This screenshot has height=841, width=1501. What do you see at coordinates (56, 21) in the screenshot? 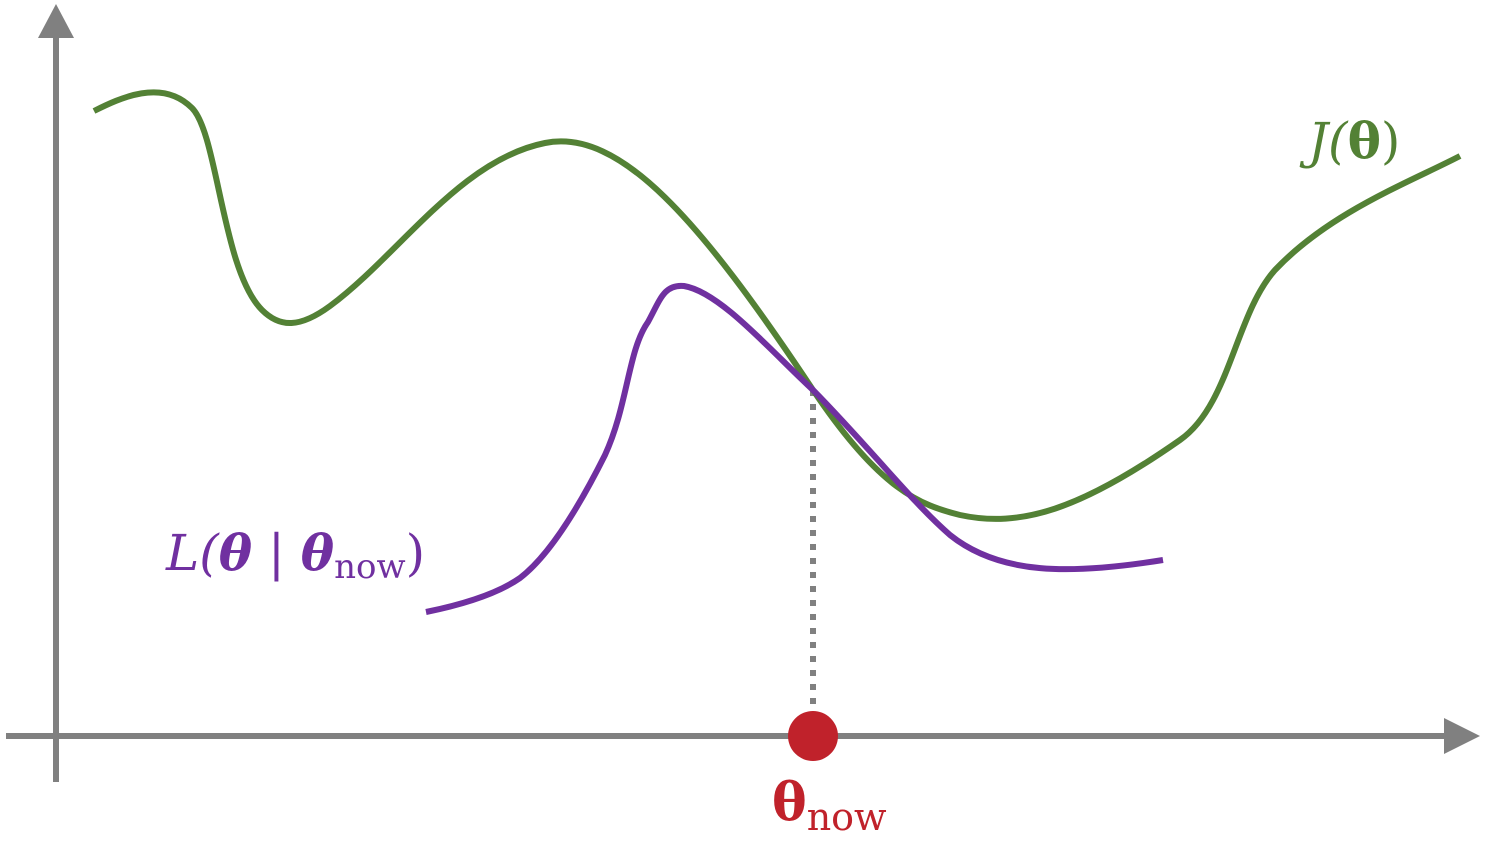
I see `y-axis-arrowhead` at bounding box center [56, 21].